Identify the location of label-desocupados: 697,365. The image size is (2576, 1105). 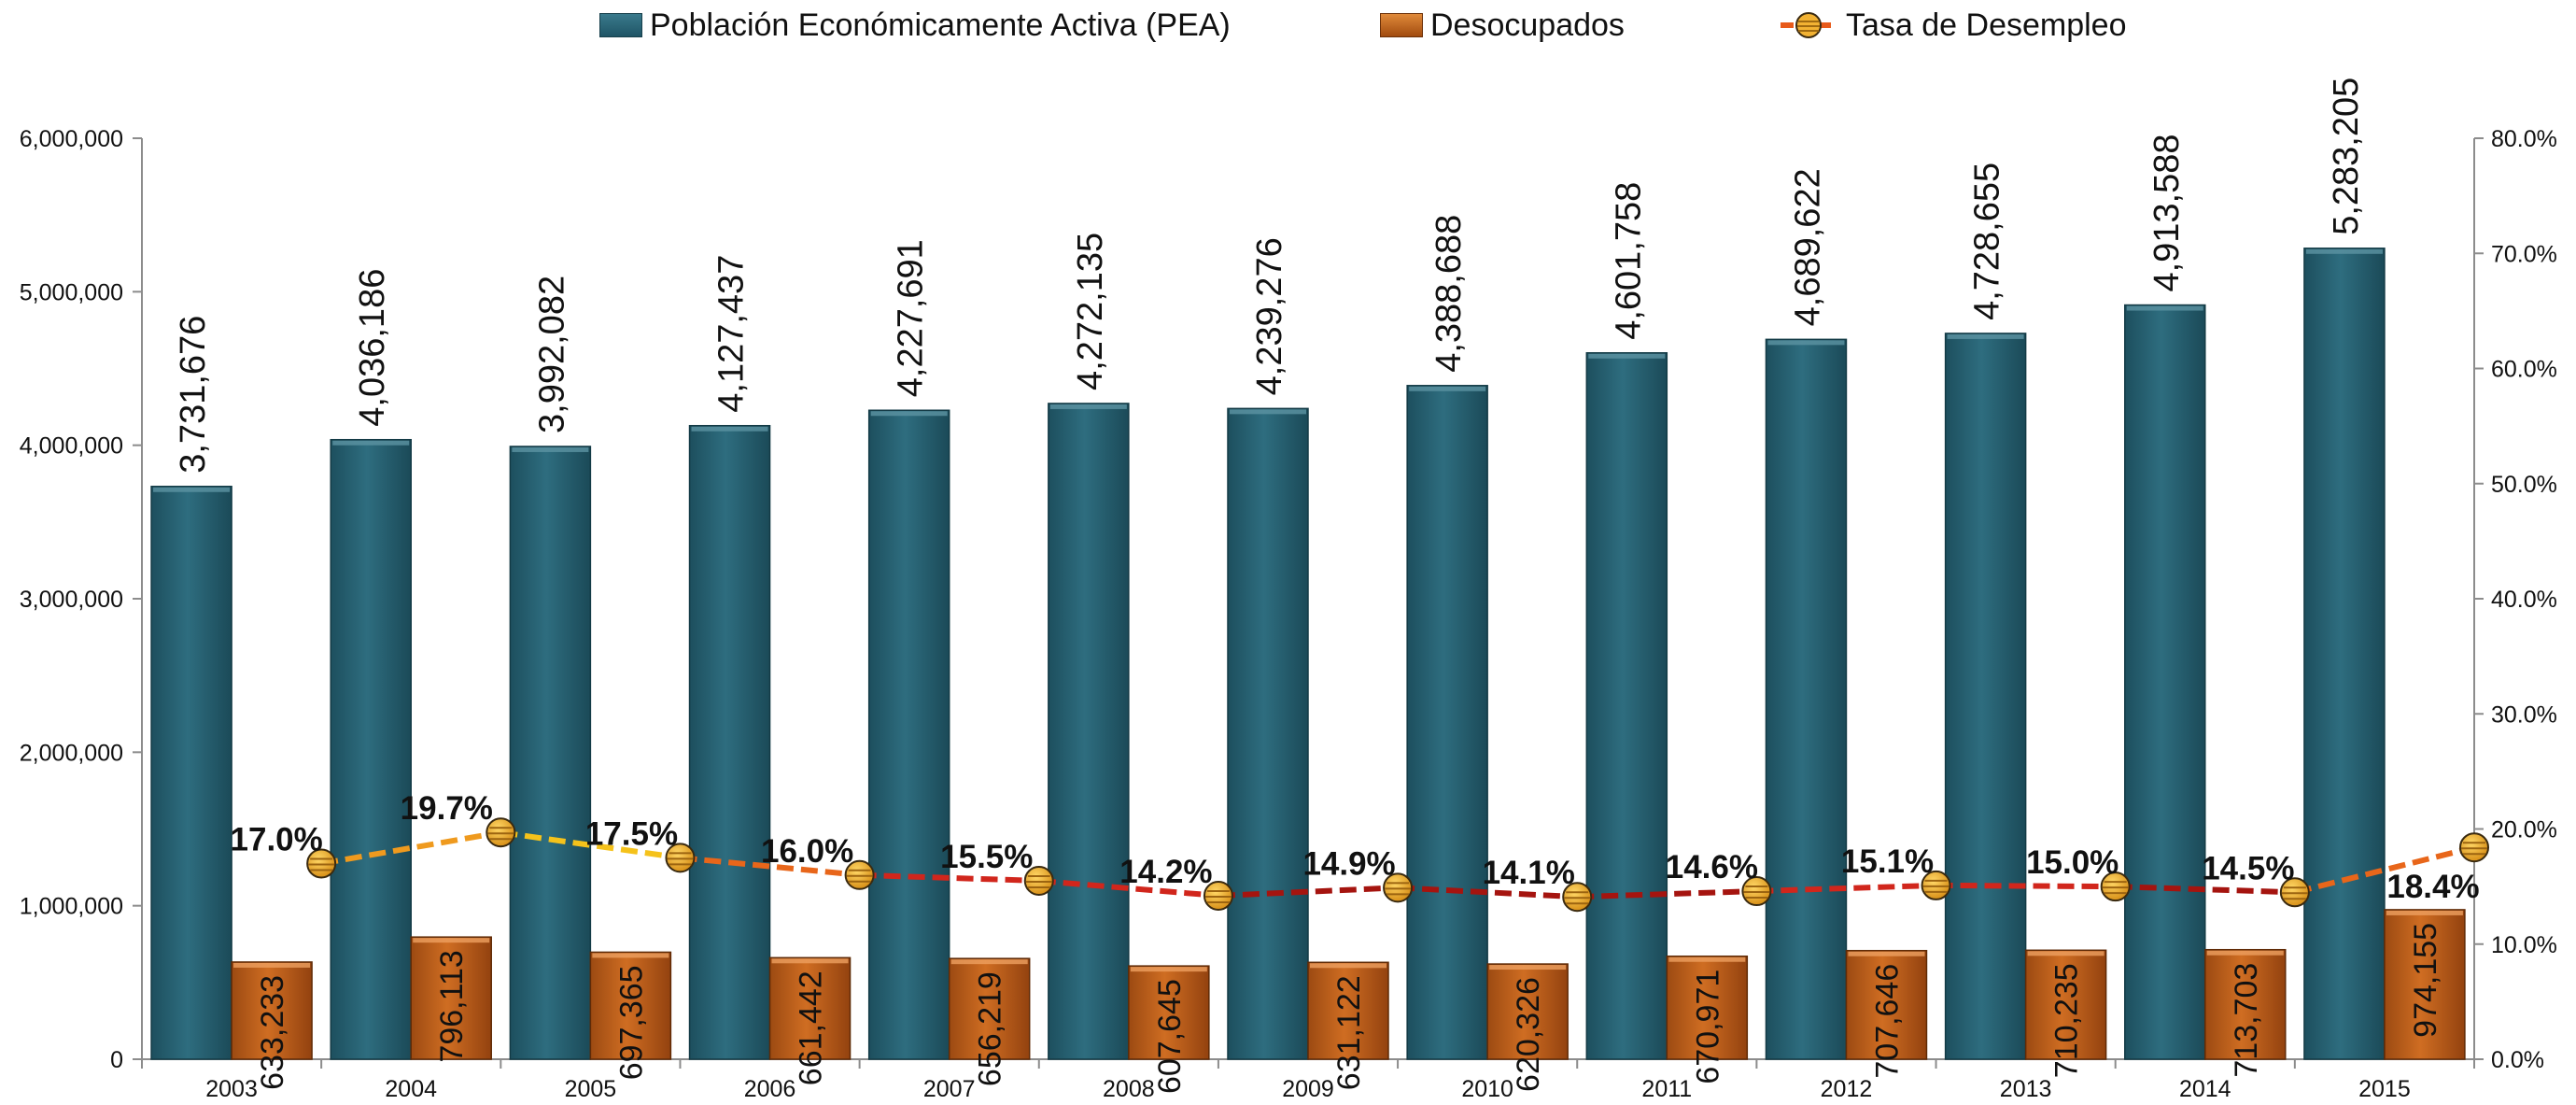
(631, 1023).